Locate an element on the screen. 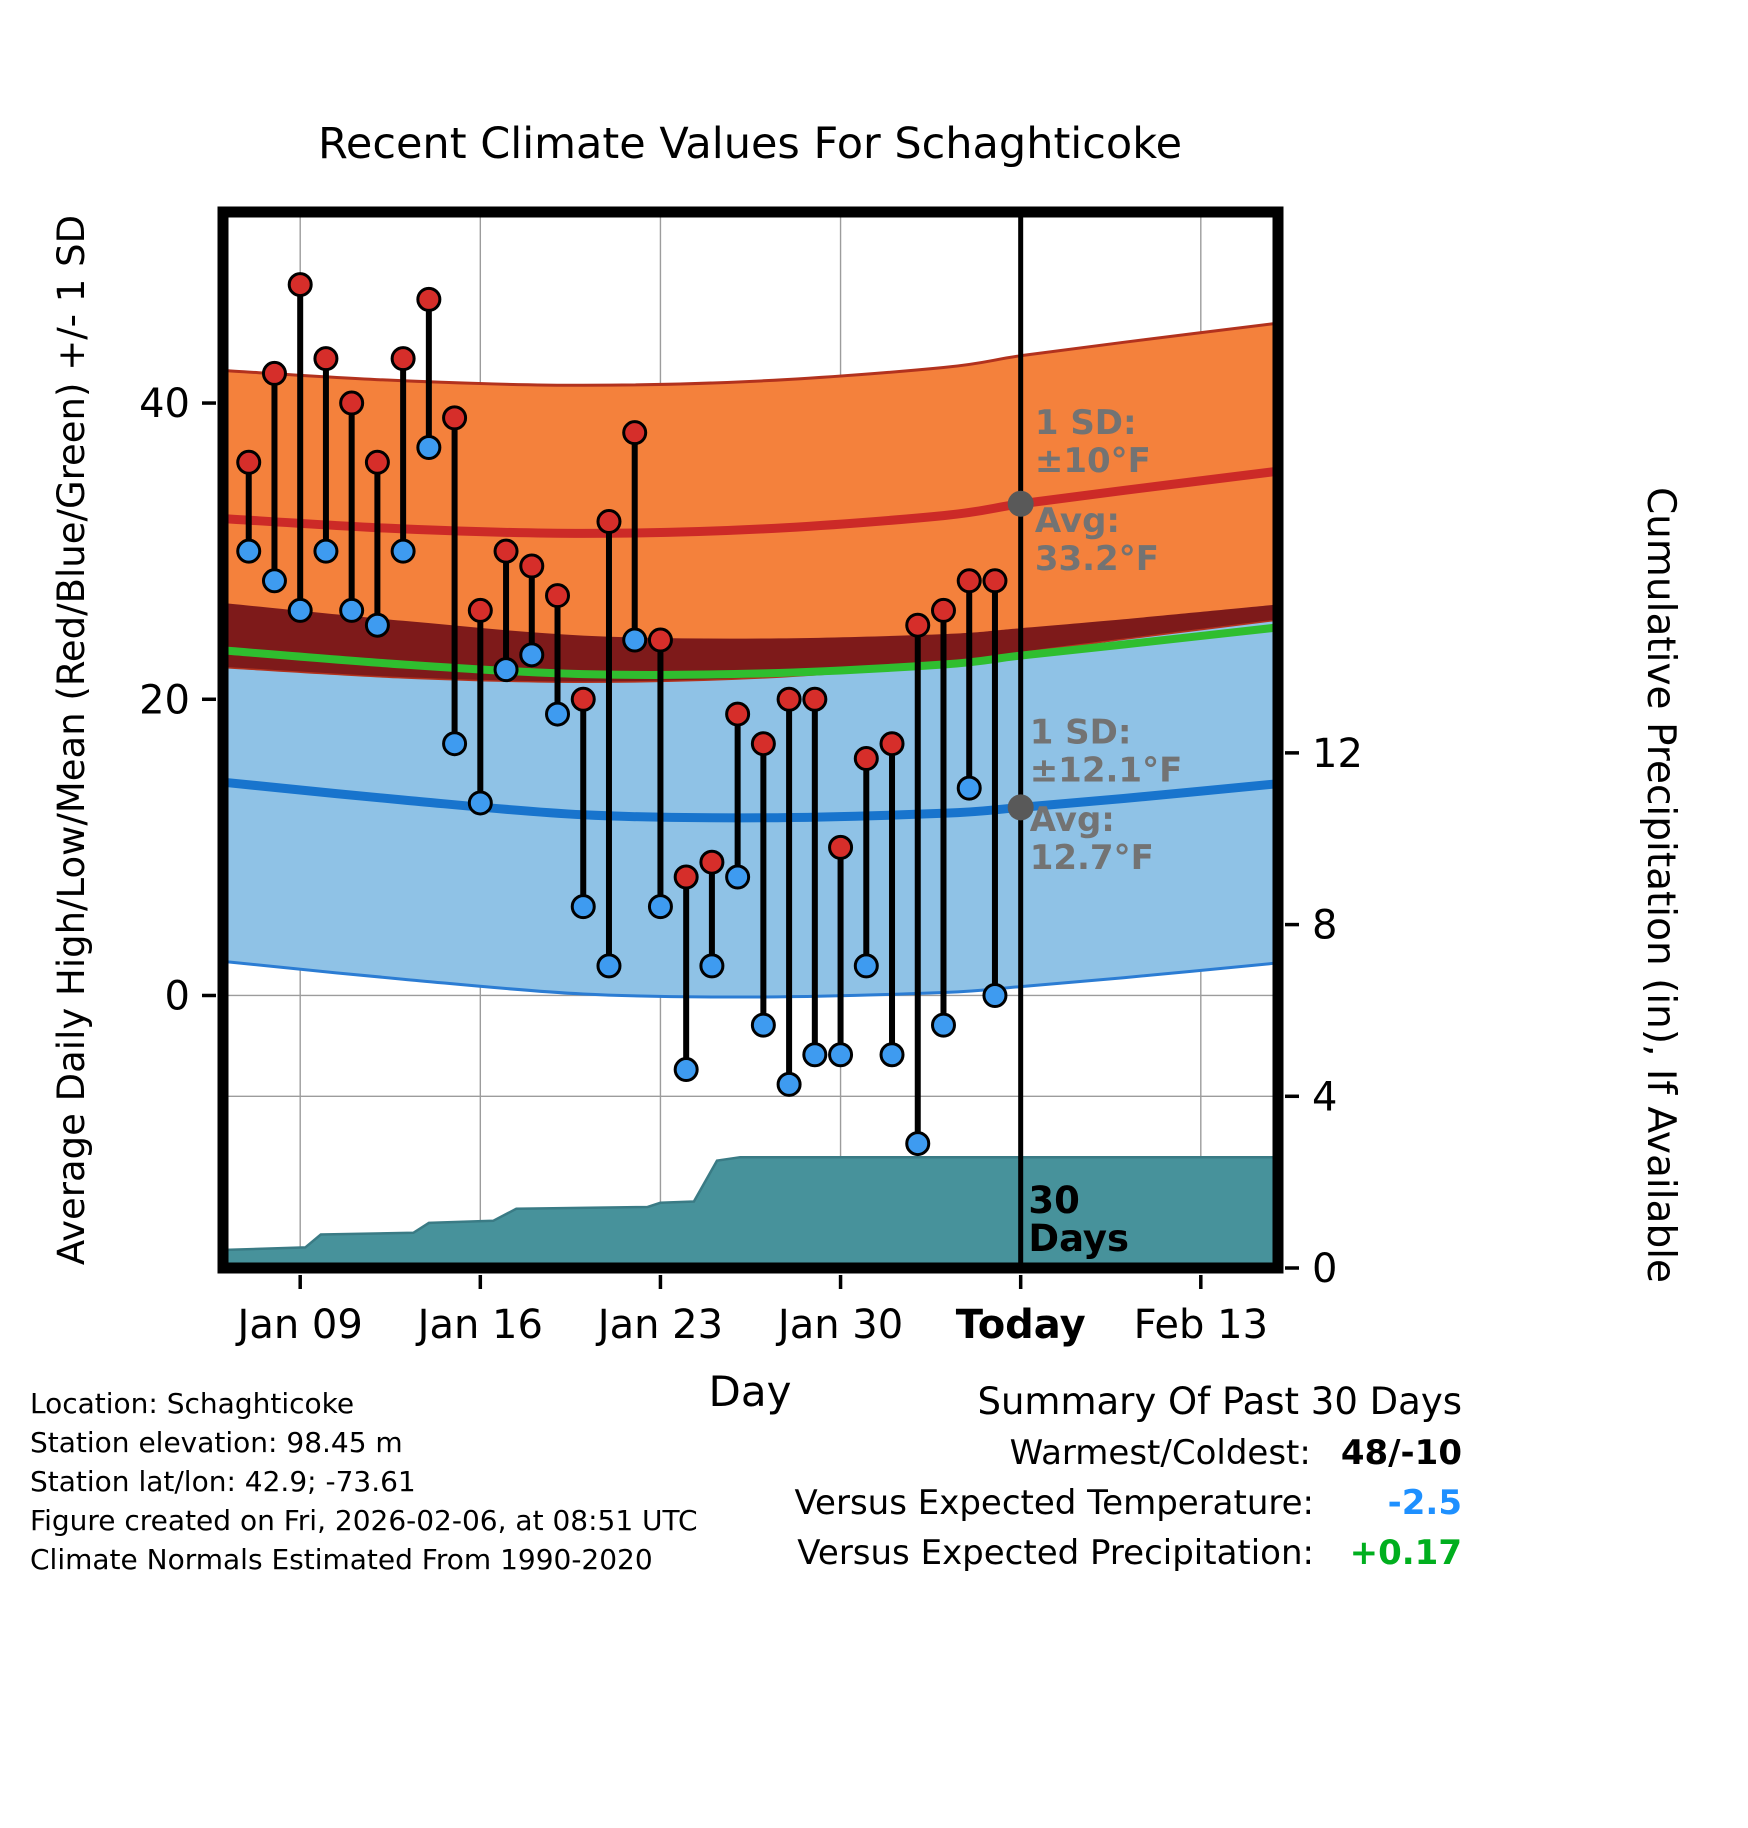  annotation-line: 30 is located at coordinates (1054, 1200).